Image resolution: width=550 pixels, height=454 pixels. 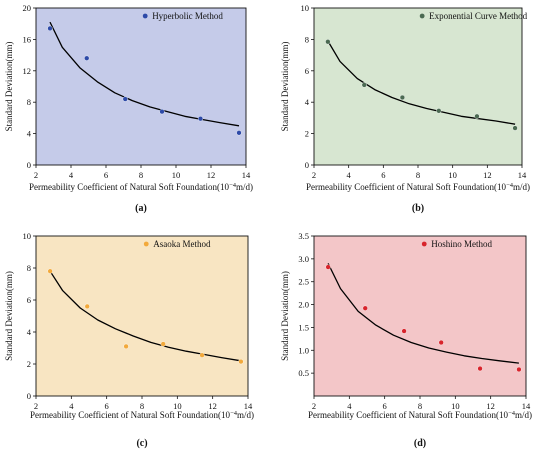 What do you see at coordinates (176, 175) in the screenshot?
I see `panel-a-x-tick-label: 10` at bounding box center [176, 175].